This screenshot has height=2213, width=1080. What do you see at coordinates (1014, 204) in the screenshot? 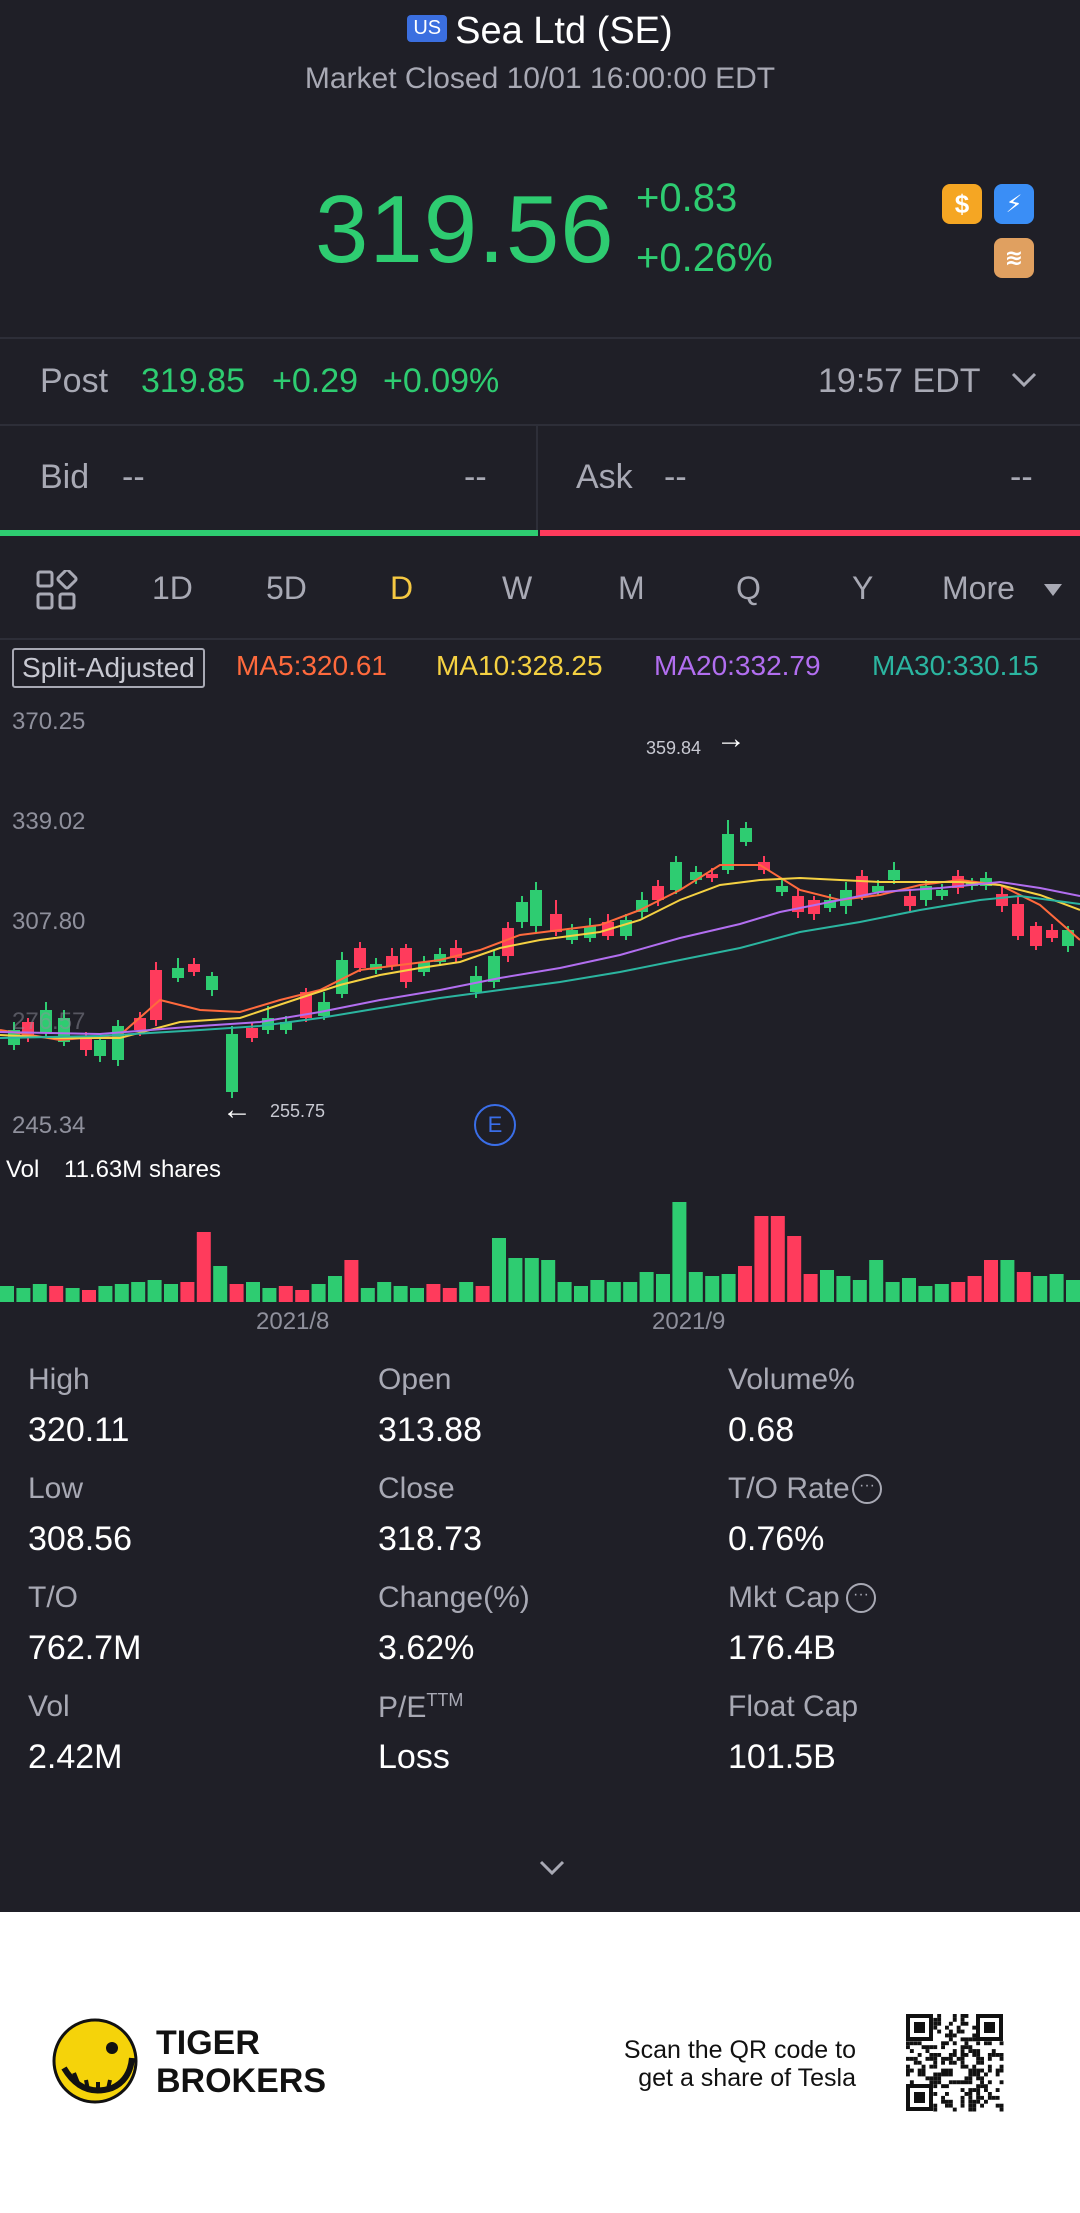
I see `lightning-icon: ⚡` at bounding box center [1014, 204].